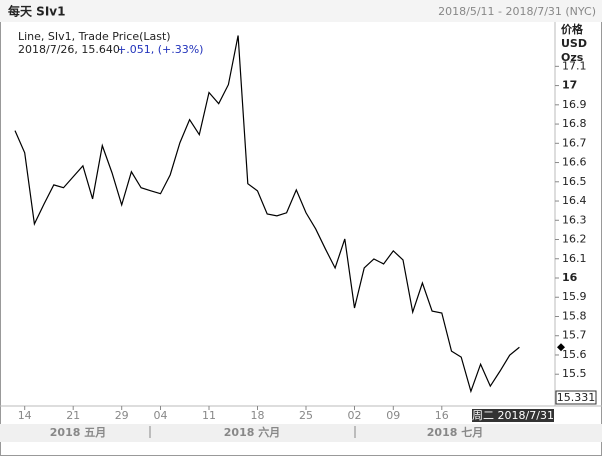 Image resolution: width=602 pixels, height=456 pixels. Describe the element at coordinates (574, 296) in the screenshot. I see `y-tick-label: 15.9` at that location.